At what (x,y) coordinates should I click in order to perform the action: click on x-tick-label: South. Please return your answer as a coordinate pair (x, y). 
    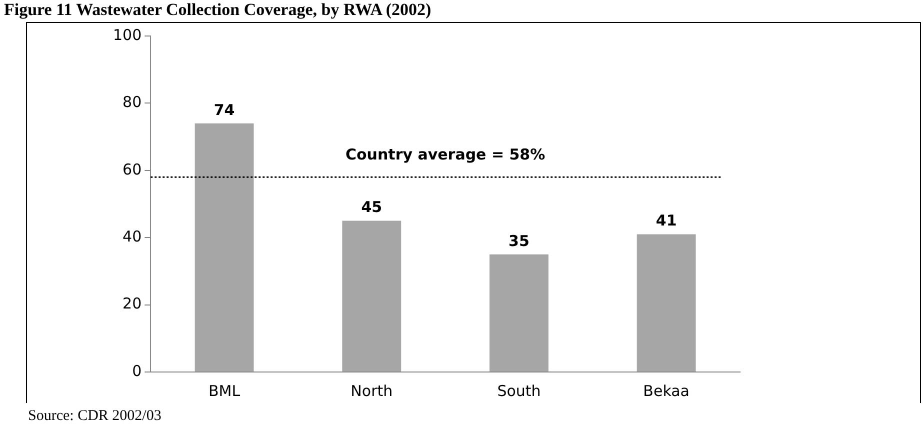
    Looking at the image, I should click on (519, 391).